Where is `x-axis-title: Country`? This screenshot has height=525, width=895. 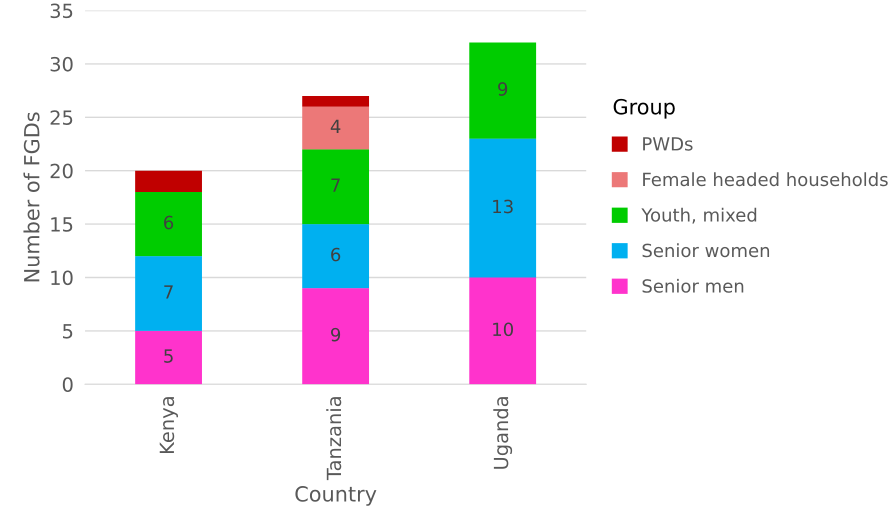
x-axis-title: Country is located at coordinates (335, 496).